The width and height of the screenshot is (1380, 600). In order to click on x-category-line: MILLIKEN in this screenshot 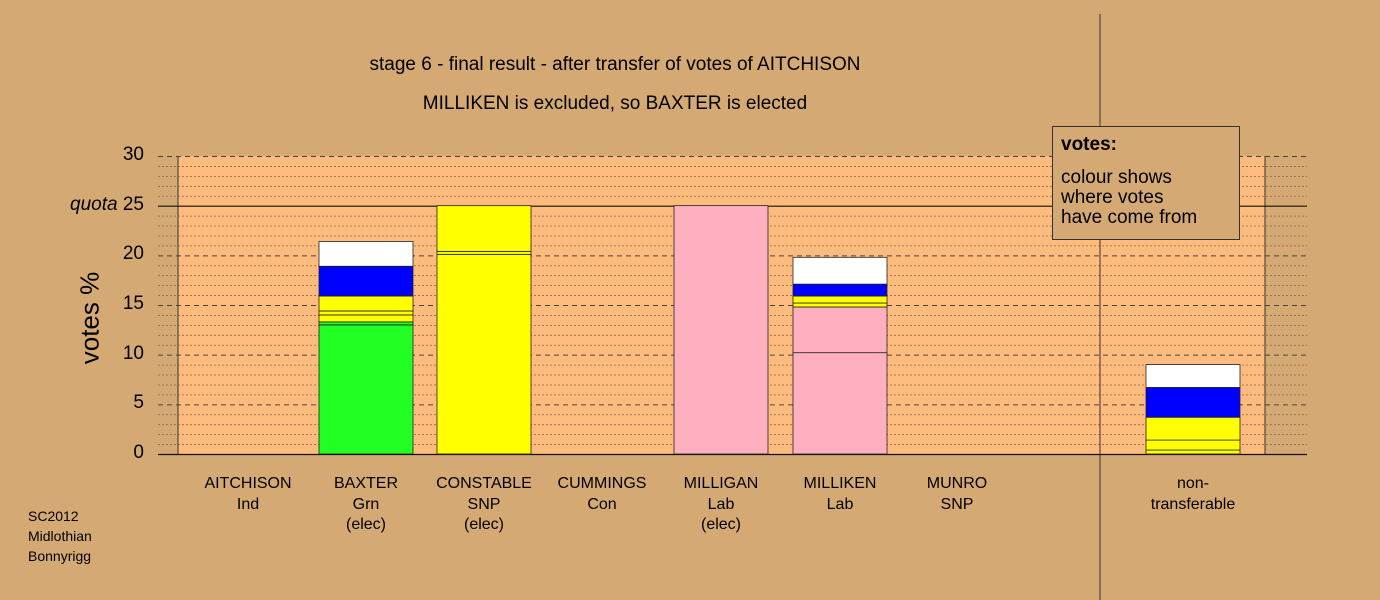, I will do `click(840, 483)`.